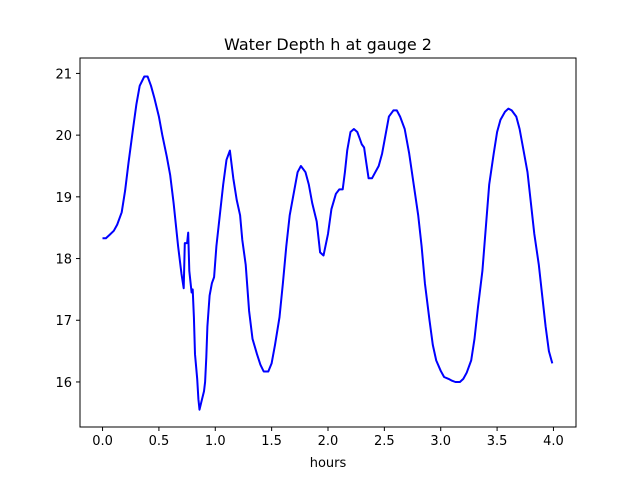  I want to click on x-axis-label: hours, so click(328, 463).